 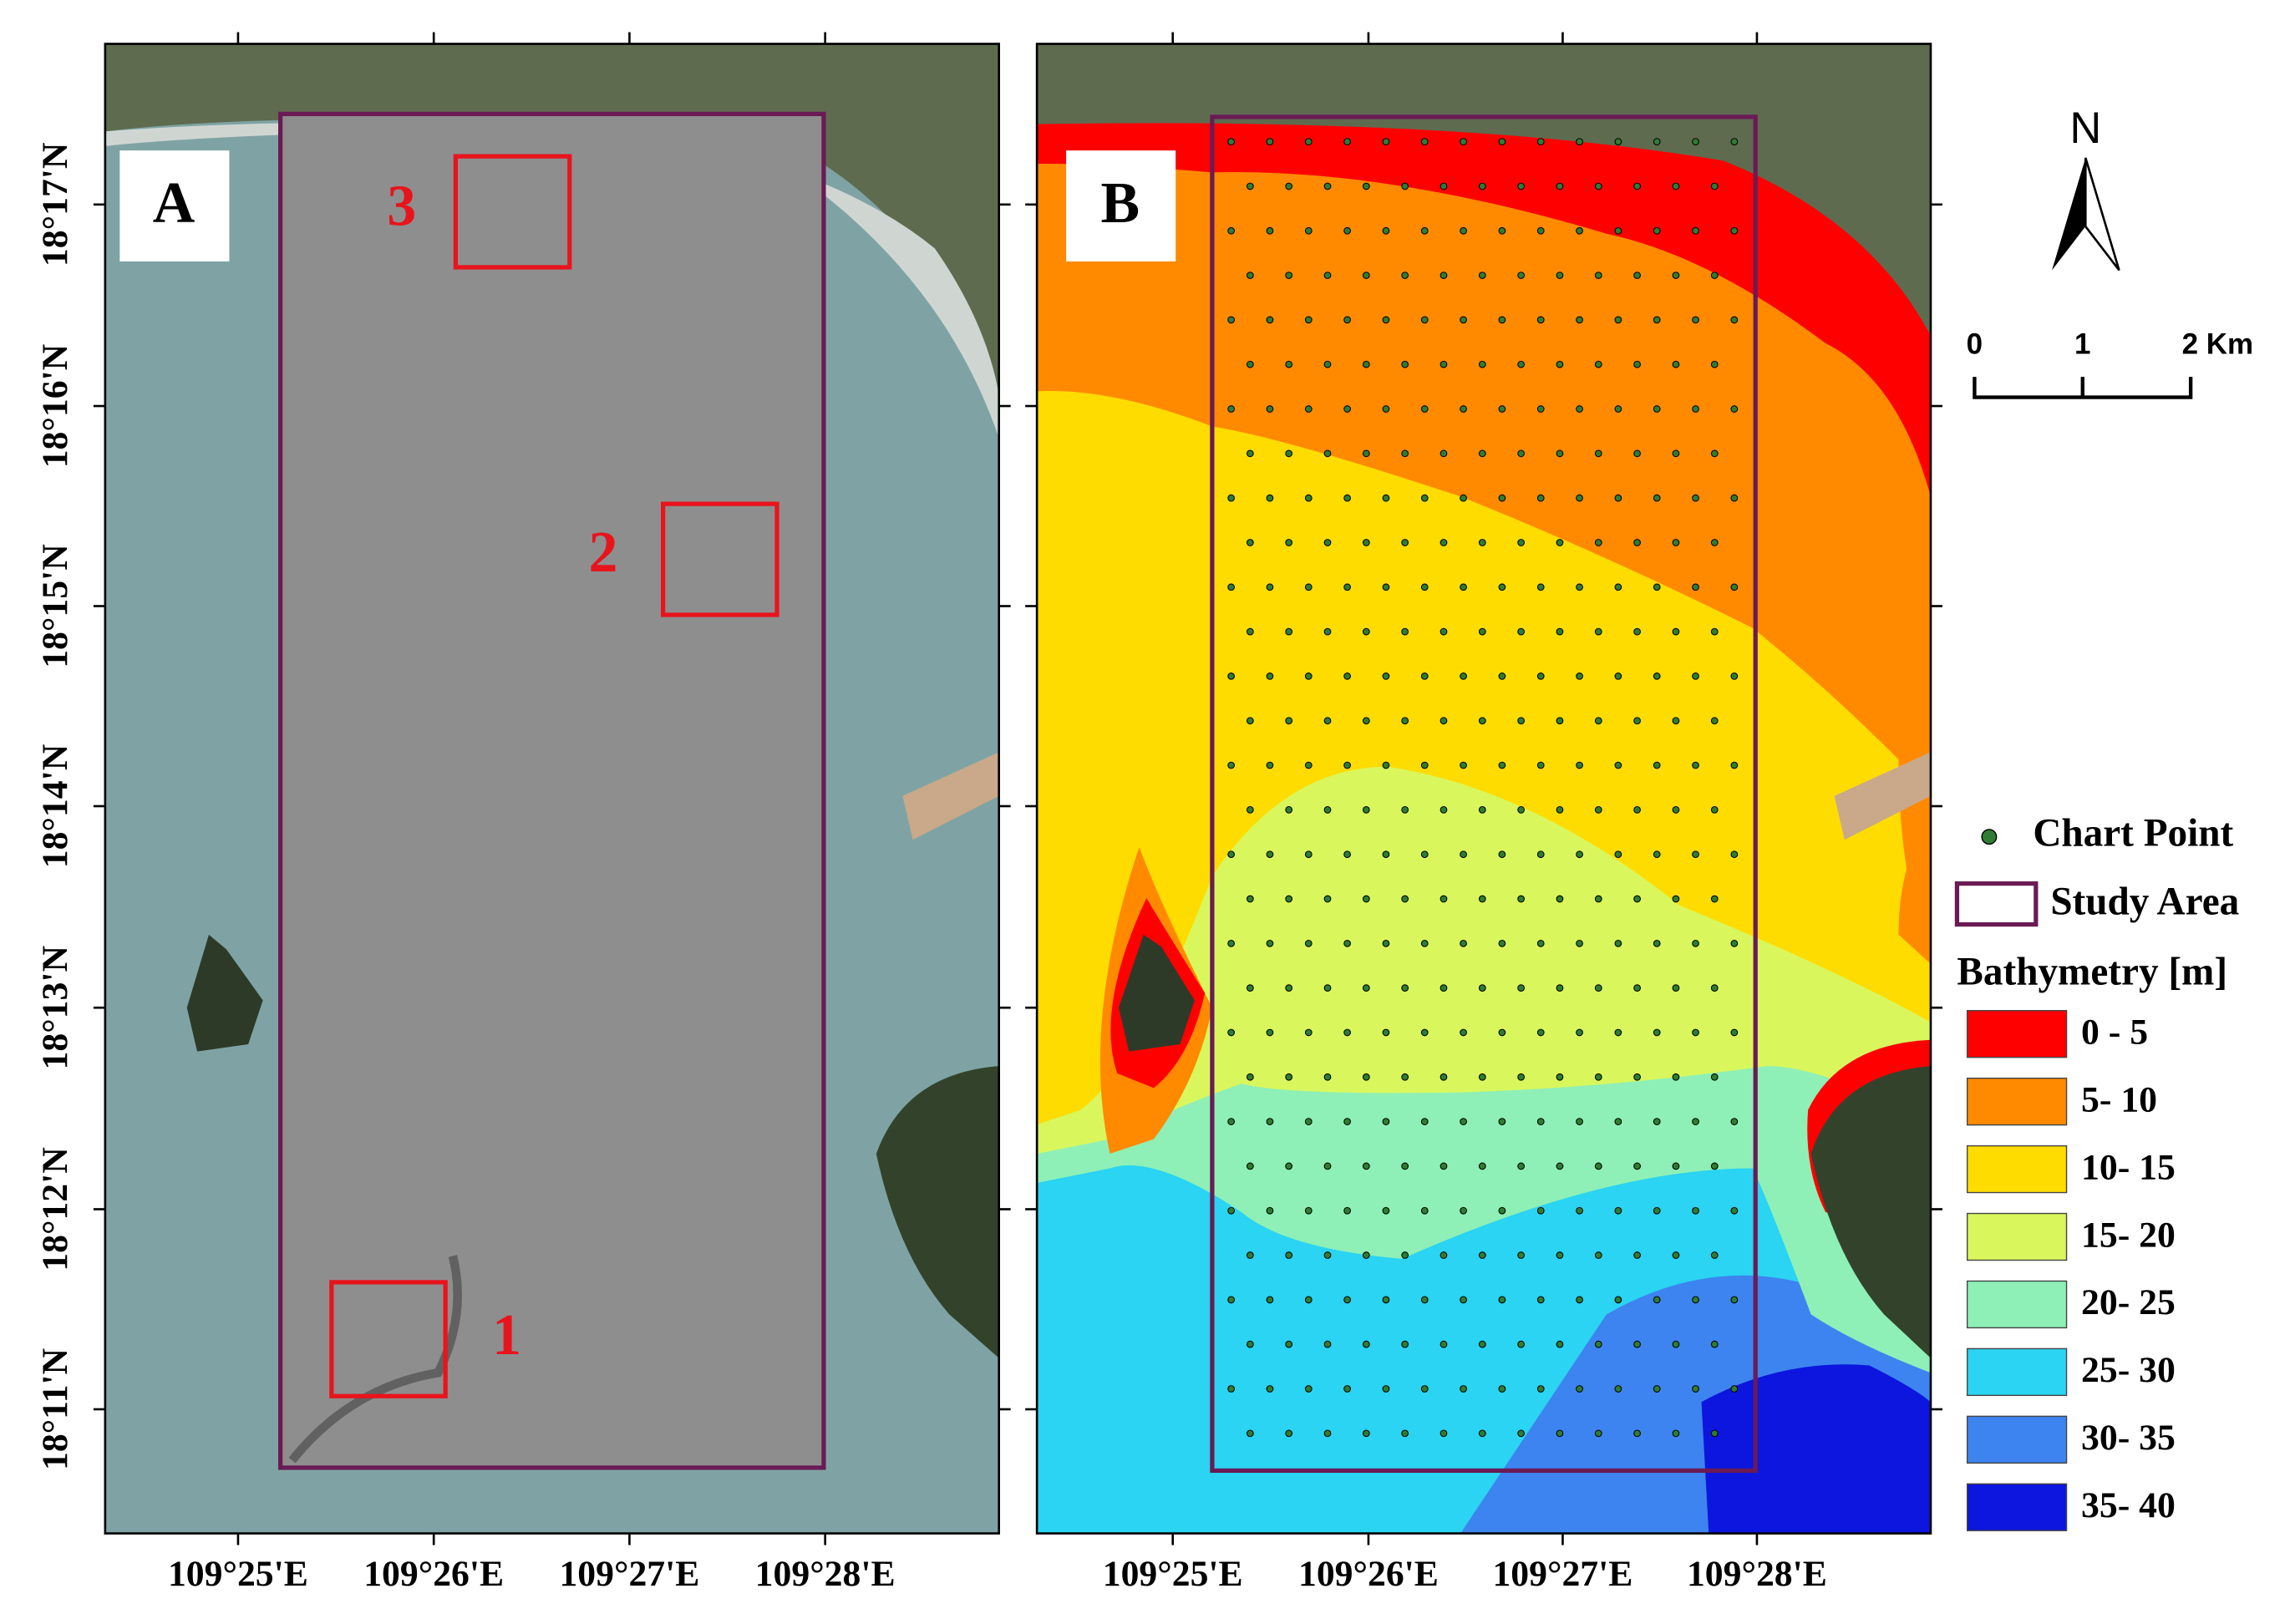 What do you see at coordinates (174, 203) in the screenshot?
I see `panel-label: A` at bounding box center [174, 203].